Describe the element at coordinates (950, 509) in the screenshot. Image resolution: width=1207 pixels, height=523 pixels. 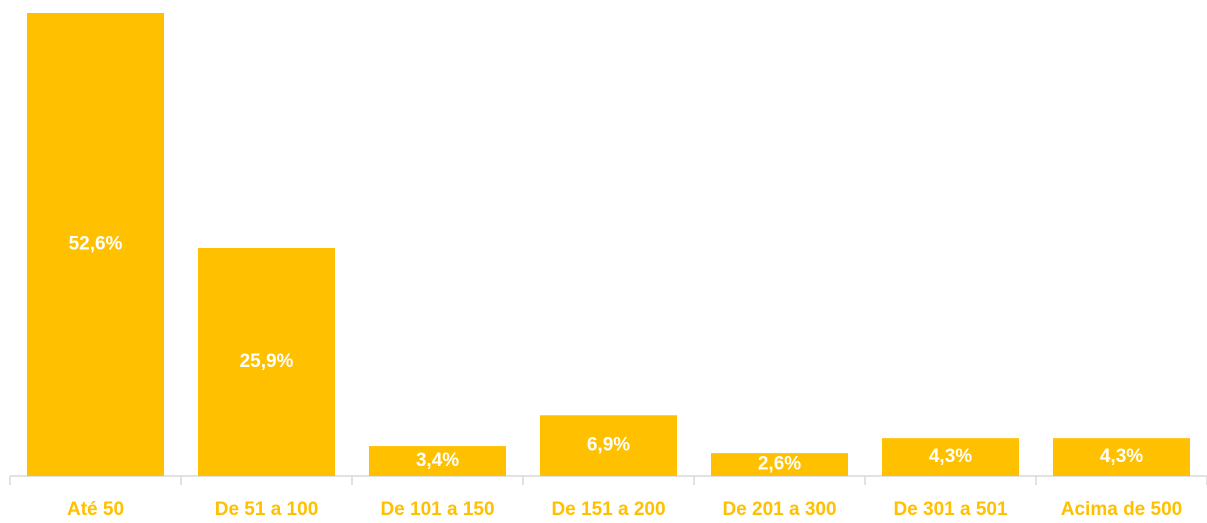
I see `x-tick-label: De 301 a 501` at that location.